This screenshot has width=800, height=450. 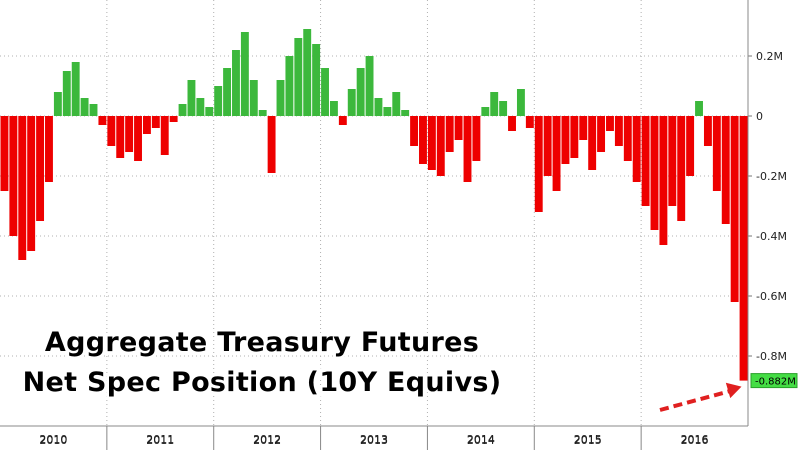 I want to click on chart-title-line-2: Net Spec Position (10Y Equivs), so click(x=262, y=382).